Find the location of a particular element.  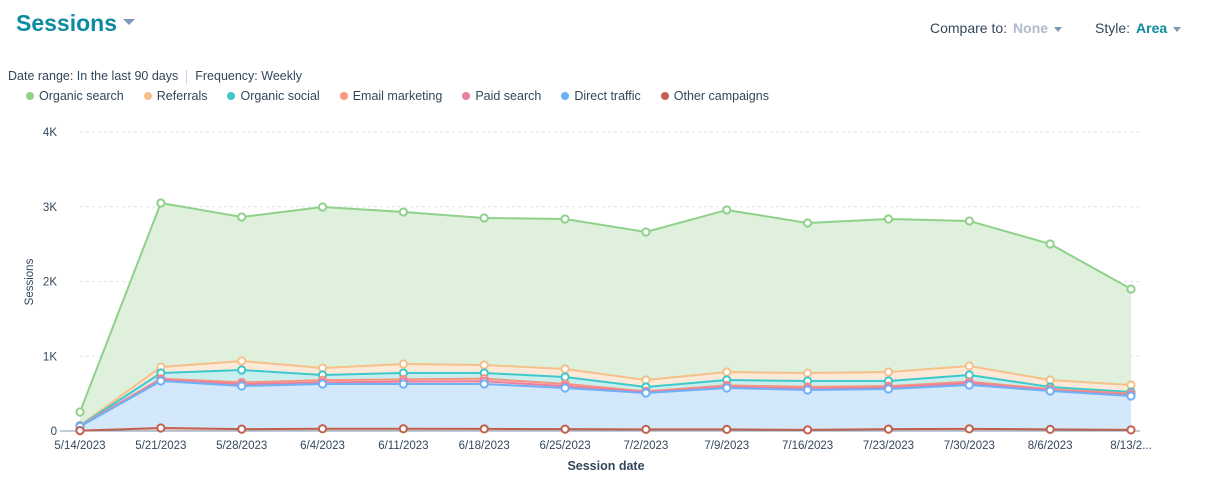

divider is located at coordinates (187, 76).